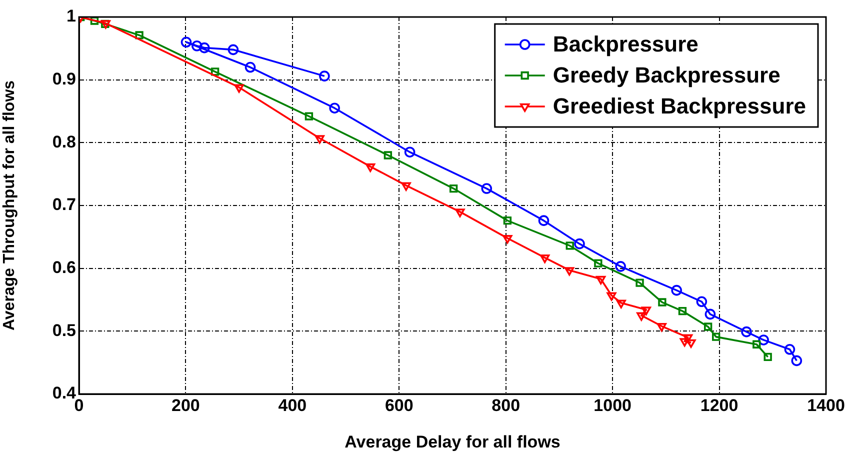  Describe the element at coordinates (64, 79) in the screenshot. I see `y-tick-label: 0.9` at that location.